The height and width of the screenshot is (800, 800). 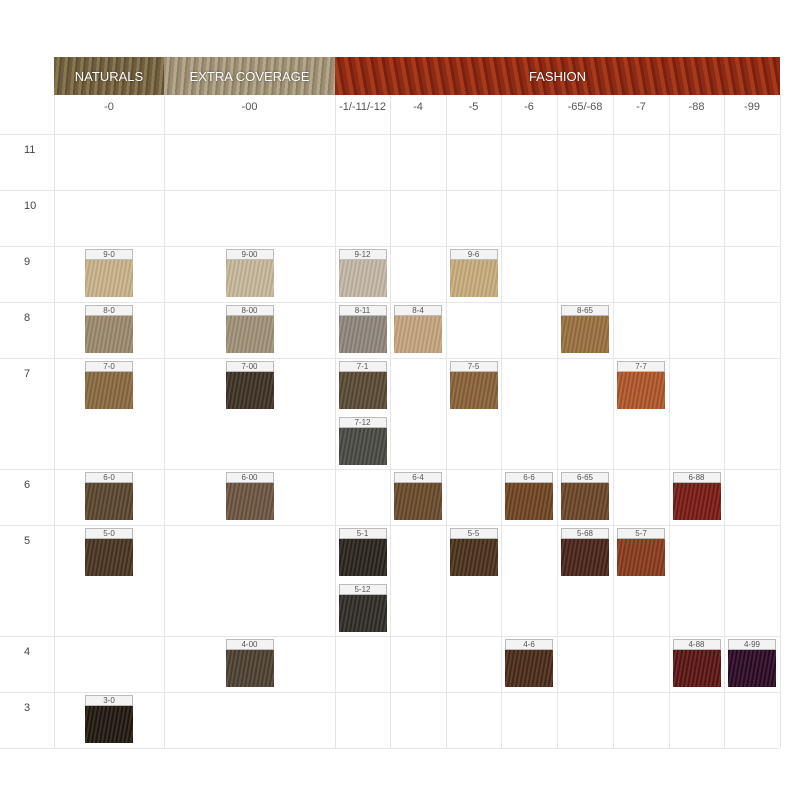 I want to click on row-label: 7, so click(x=27, y=374).